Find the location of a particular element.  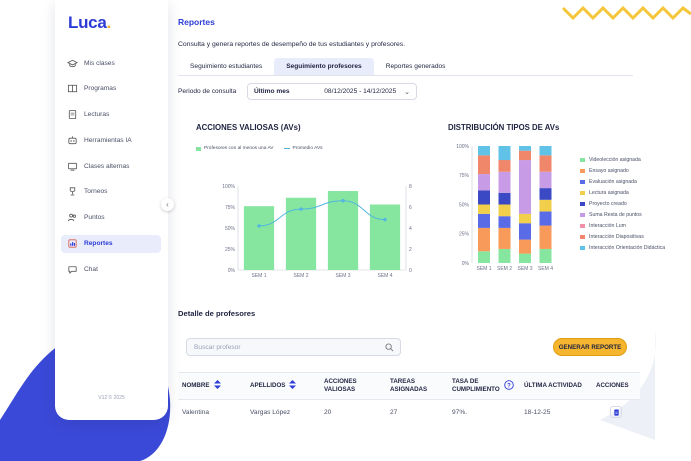

x-tick-label: SEM 2 is located at coordinates (300, 276).